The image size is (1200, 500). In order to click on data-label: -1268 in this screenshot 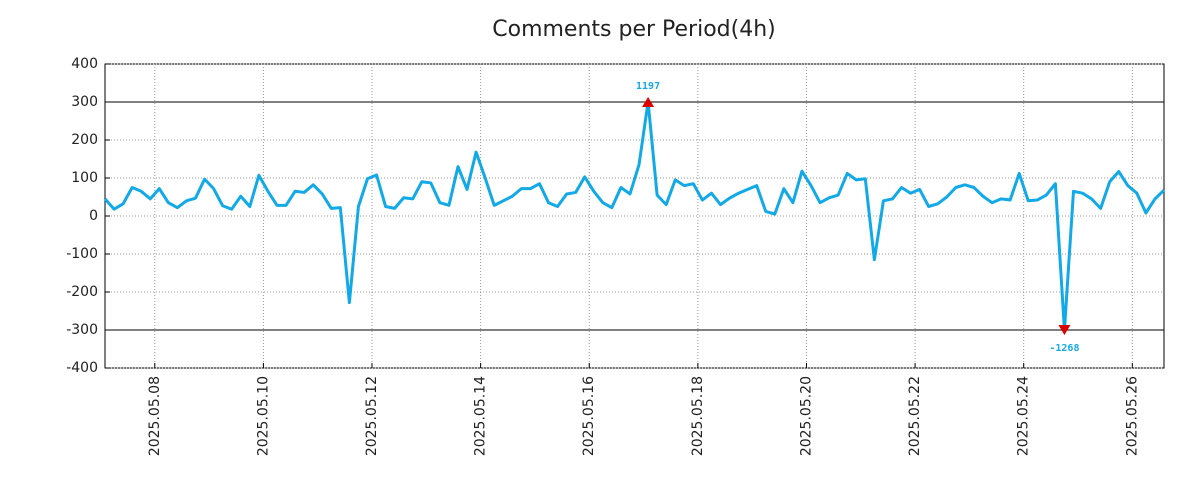, I will do `click(1064, 348)`.